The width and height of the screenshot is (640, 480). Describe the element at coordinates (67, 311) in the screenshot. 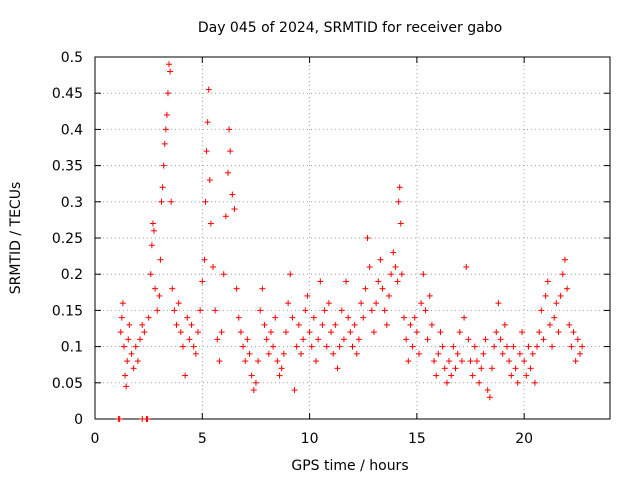

I see `y-tick-label: 0.15` at that location.